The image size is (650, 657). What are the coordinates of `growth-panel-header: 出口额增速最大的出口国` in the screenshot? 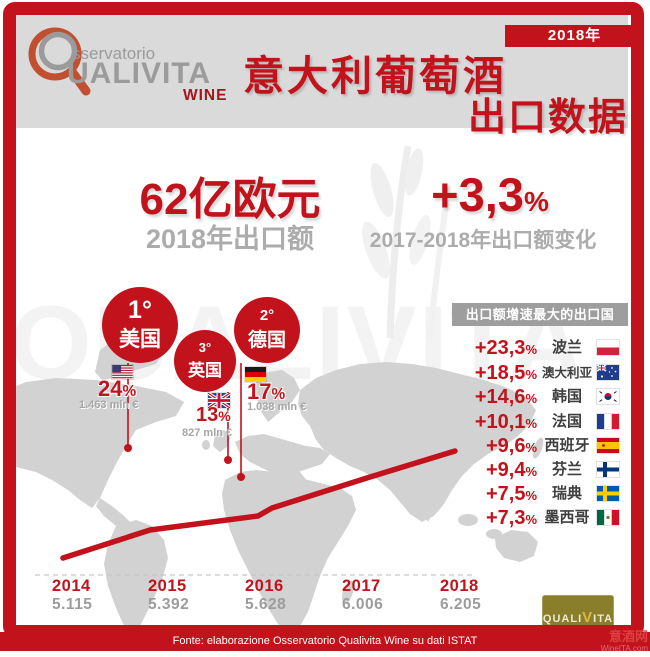 It's located at (540, 314).